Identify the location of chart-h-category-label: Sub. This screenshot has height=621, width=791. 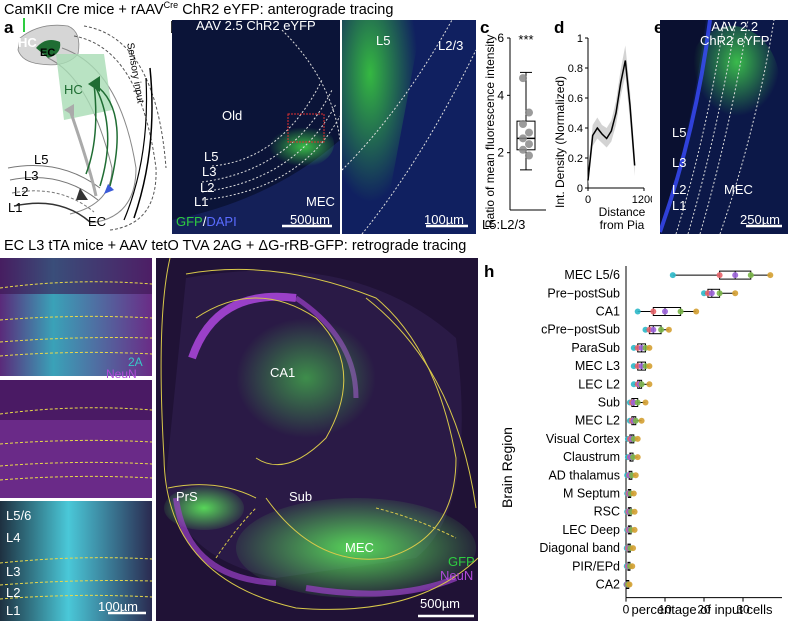
(609, 403).